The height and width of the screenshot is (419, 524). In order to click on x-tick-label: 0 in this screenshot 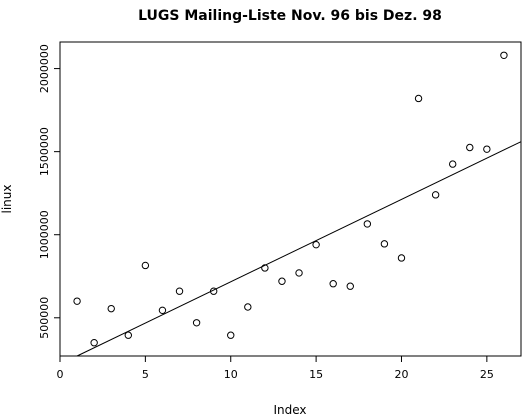, I will do `click(60, 374)`.